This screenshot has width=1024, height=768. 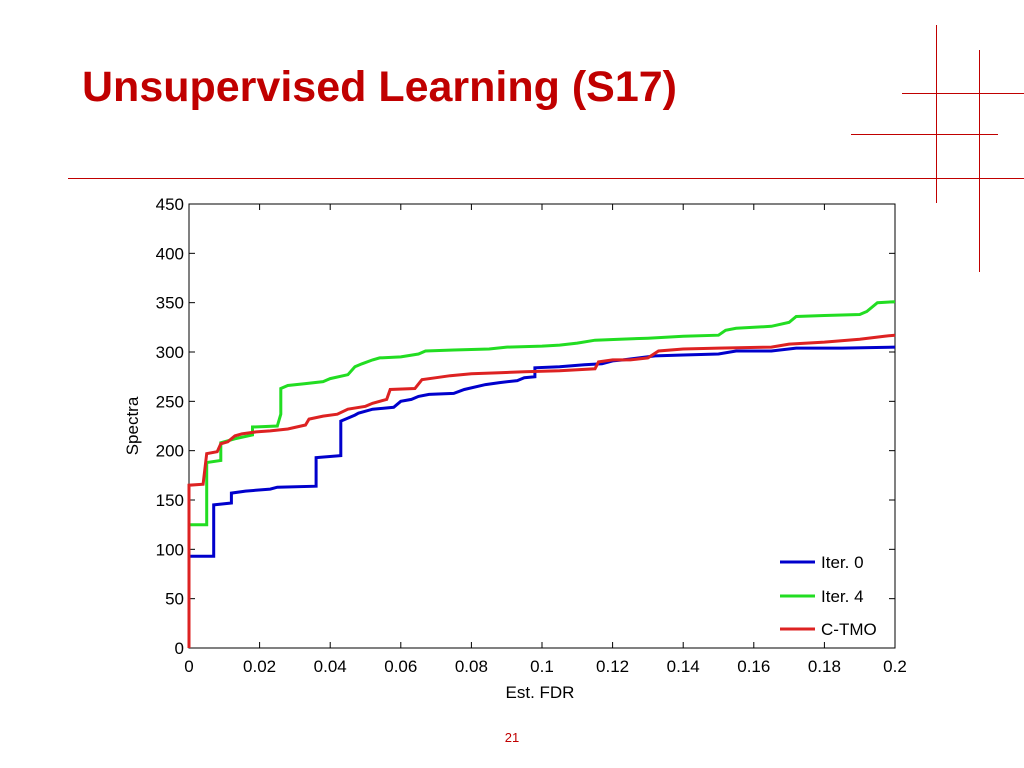 What do you see at coordinates (753, 666) in the screenshot?
I see `x-tick-label: 0.16` at bounding box center [753, 666].